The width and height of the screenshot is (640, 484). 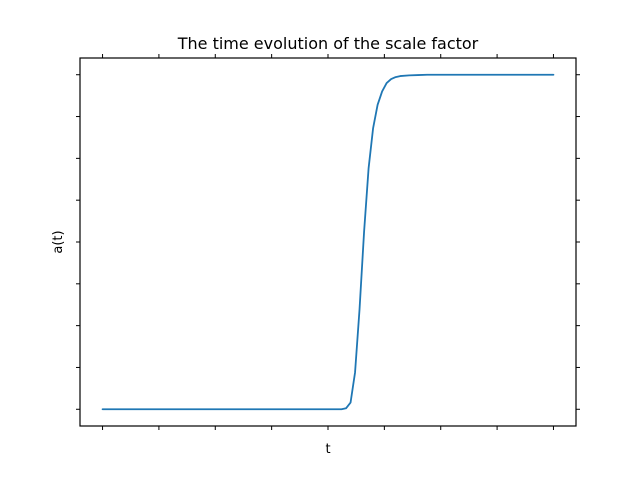 I want to click on chart-title: The time evolution of the scale factor, so click(x=328, y=43).